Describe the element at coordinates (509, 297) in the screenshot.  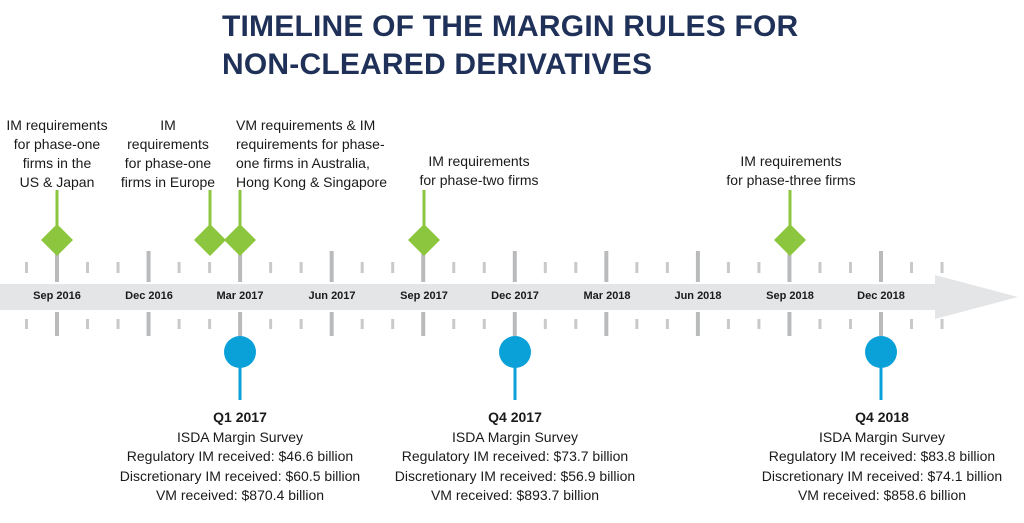
I see `timeline-arrow` at that location.